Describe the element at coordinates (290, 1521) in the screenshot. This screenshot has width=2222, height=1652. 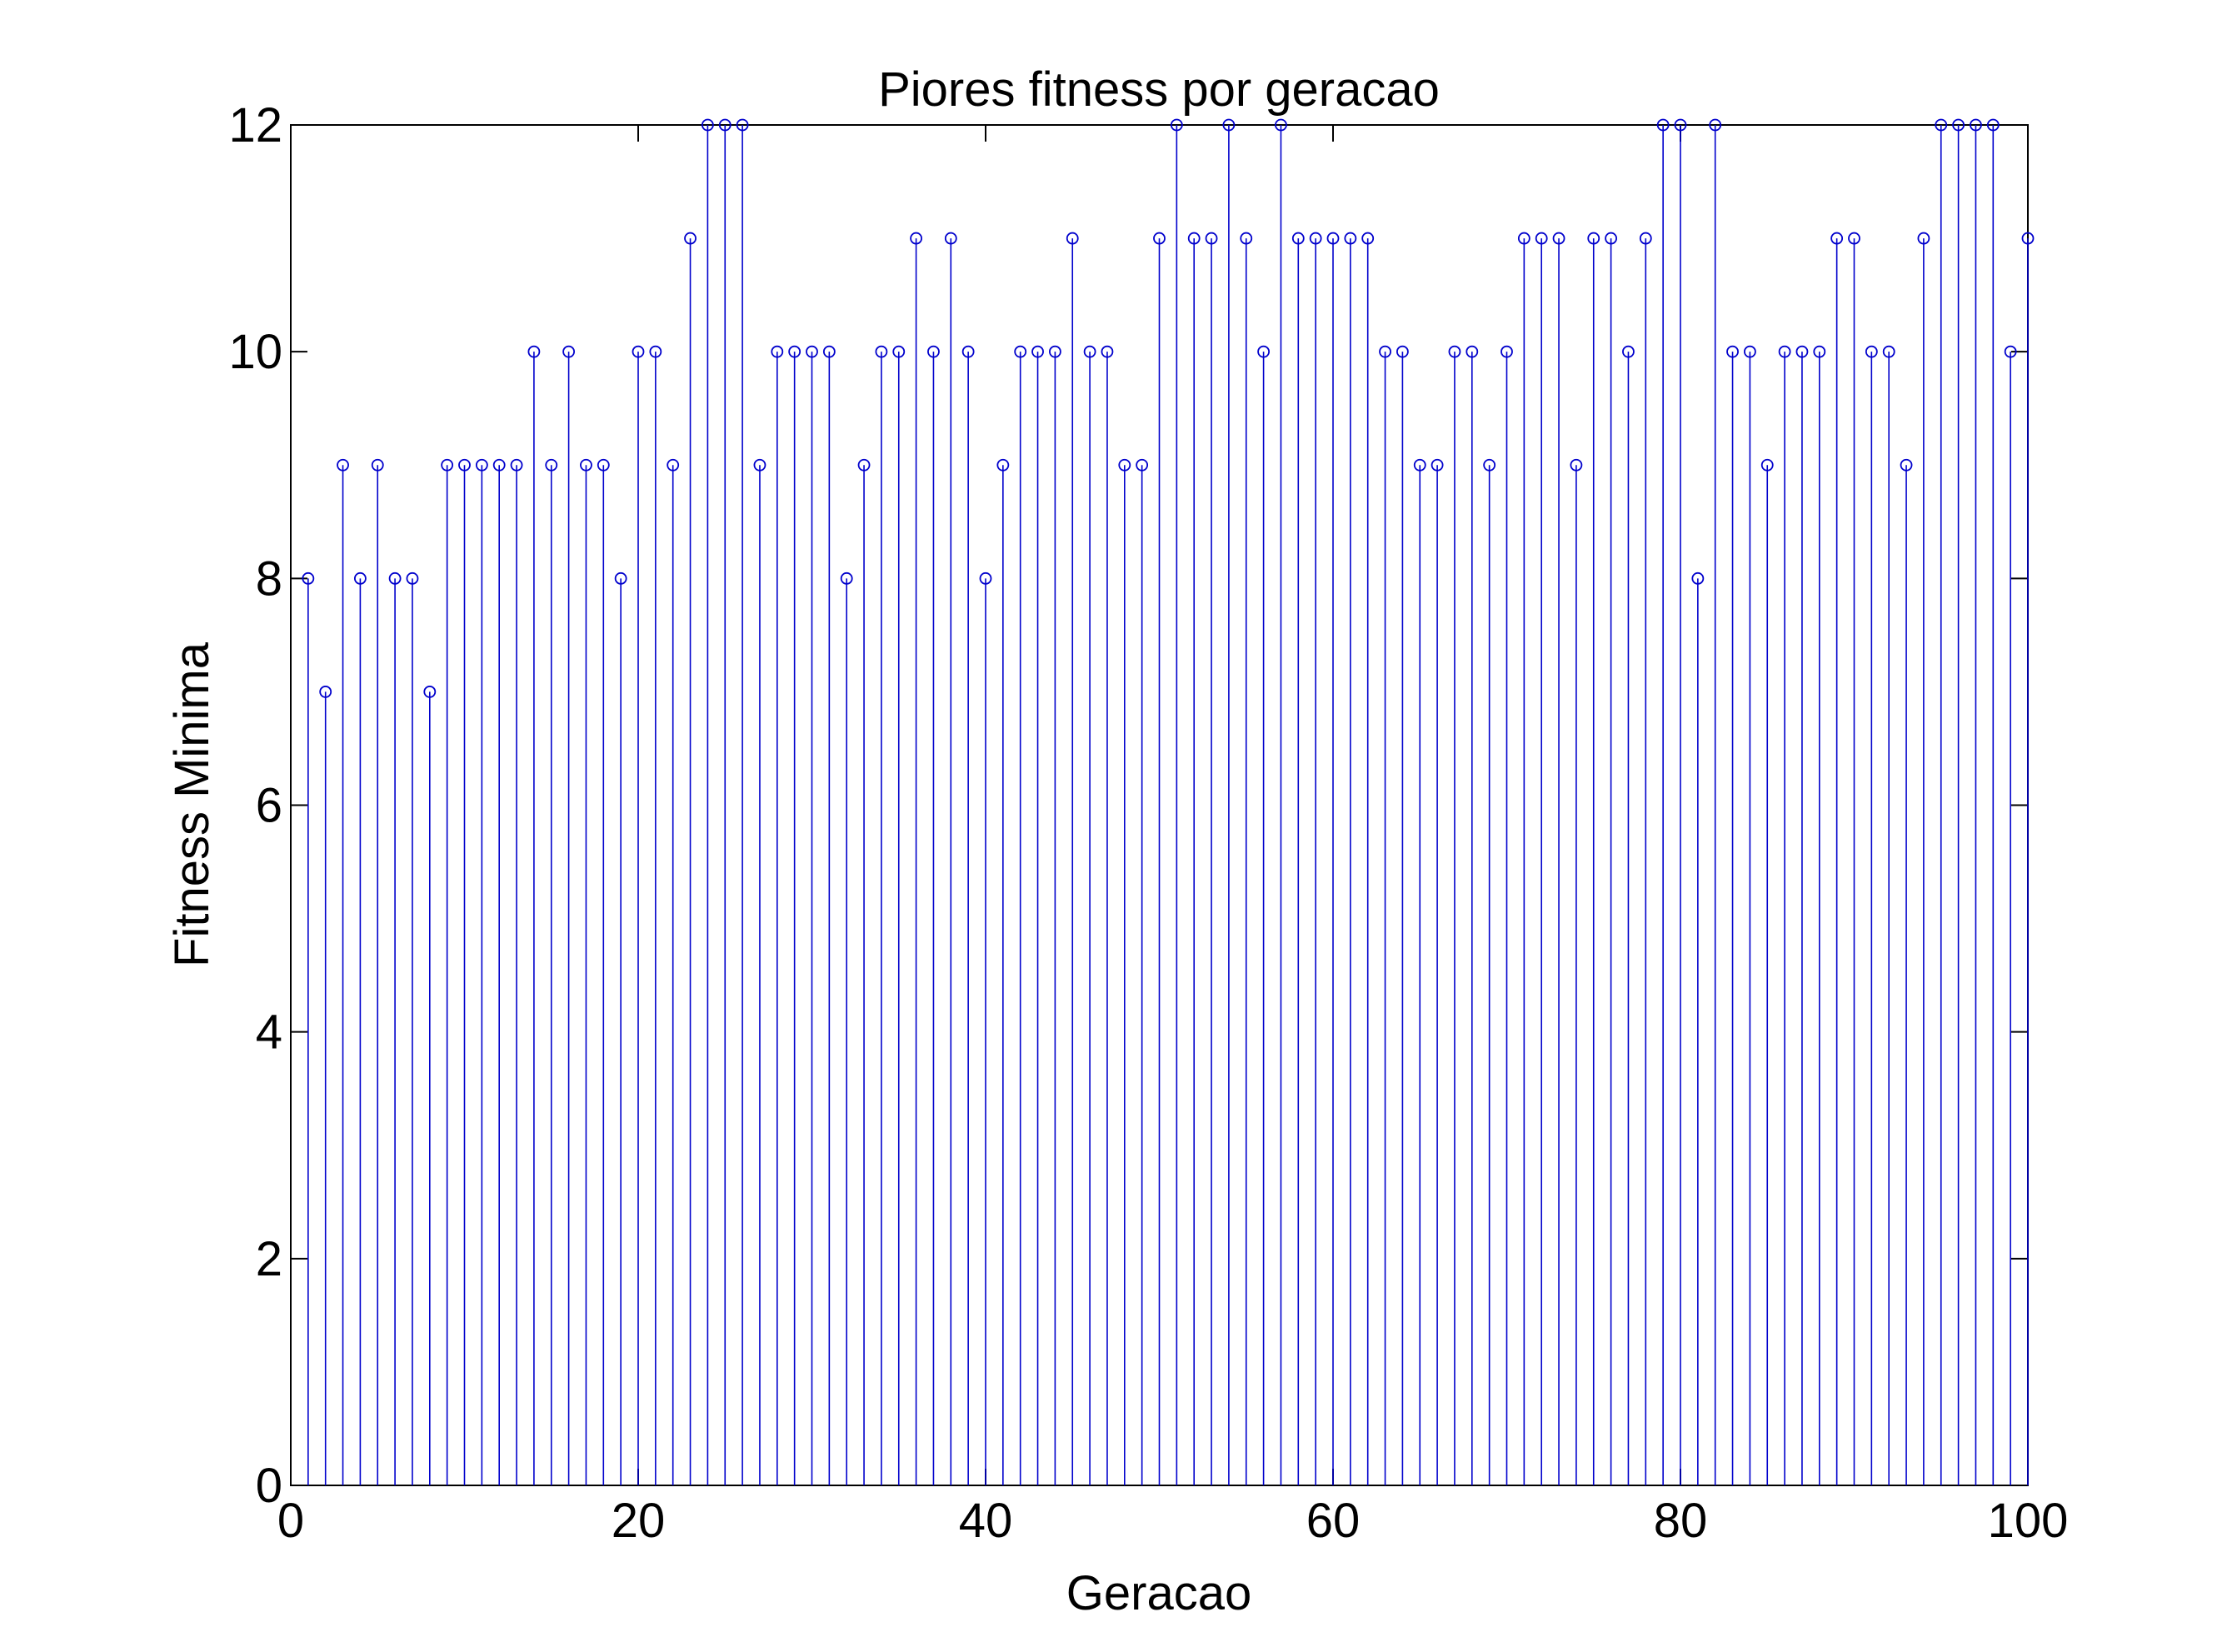
I see `x-tick-label: 0` at that location.